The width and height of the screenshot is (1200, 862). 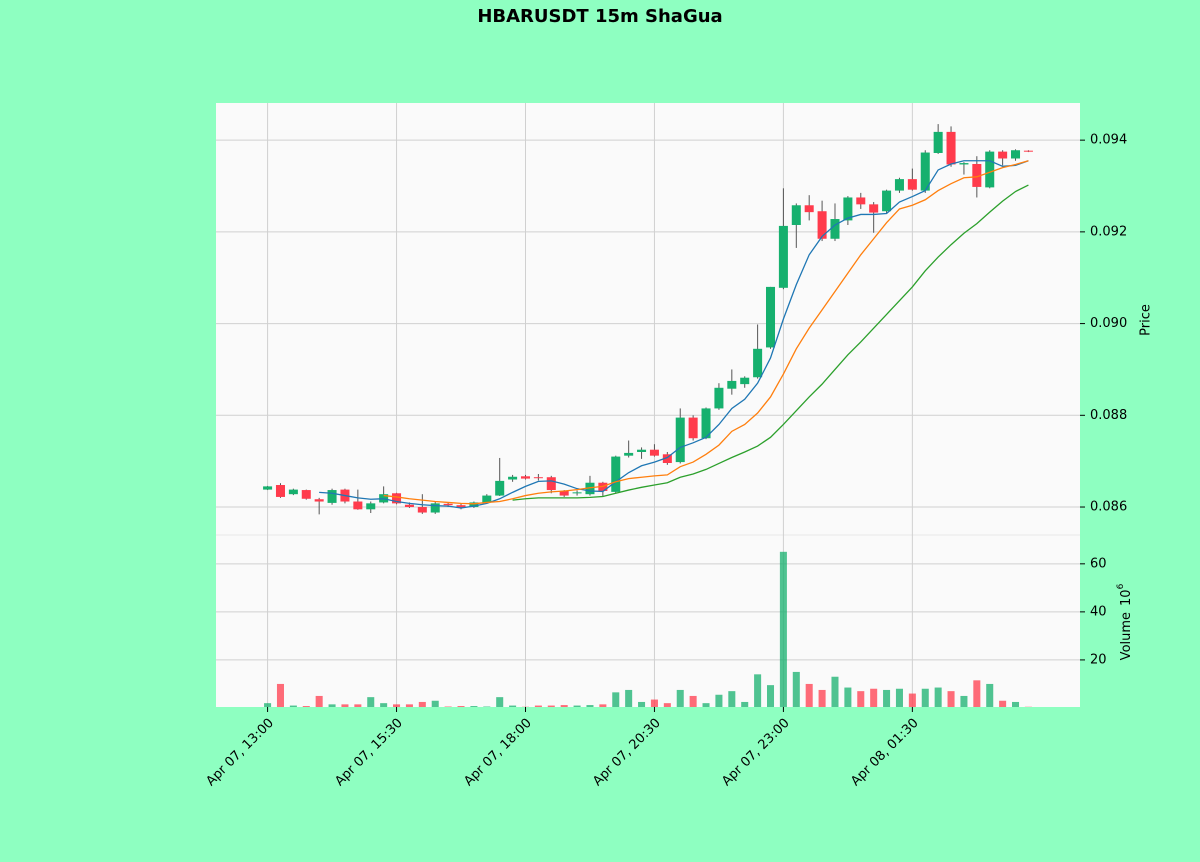 What do you see at coordinates (1125, 621) in the screenshot?
I see `volume-axis-label: Volume 106` at bounding box center [1125, 621].